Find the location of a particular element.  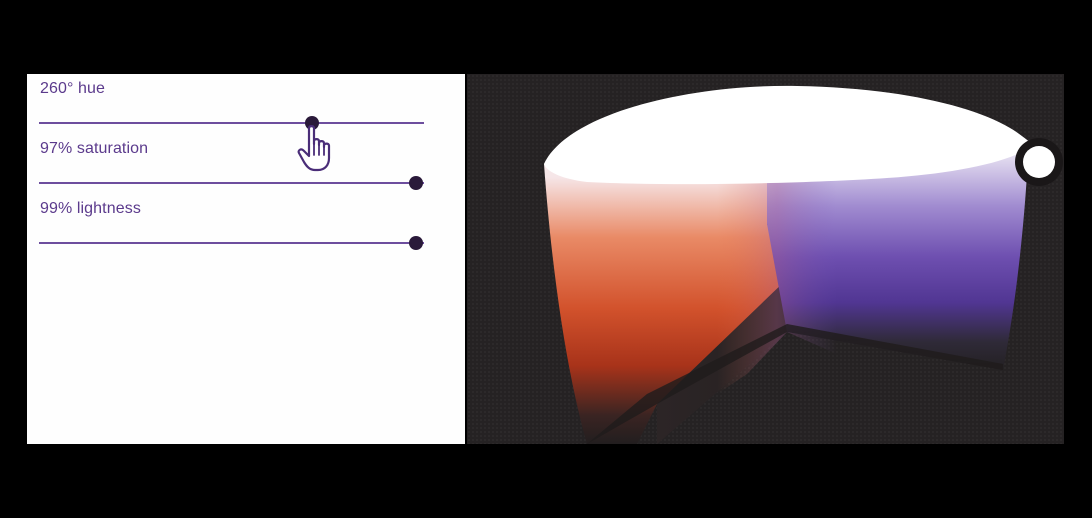

lightness-thumb is located at coordinates (416, 243).